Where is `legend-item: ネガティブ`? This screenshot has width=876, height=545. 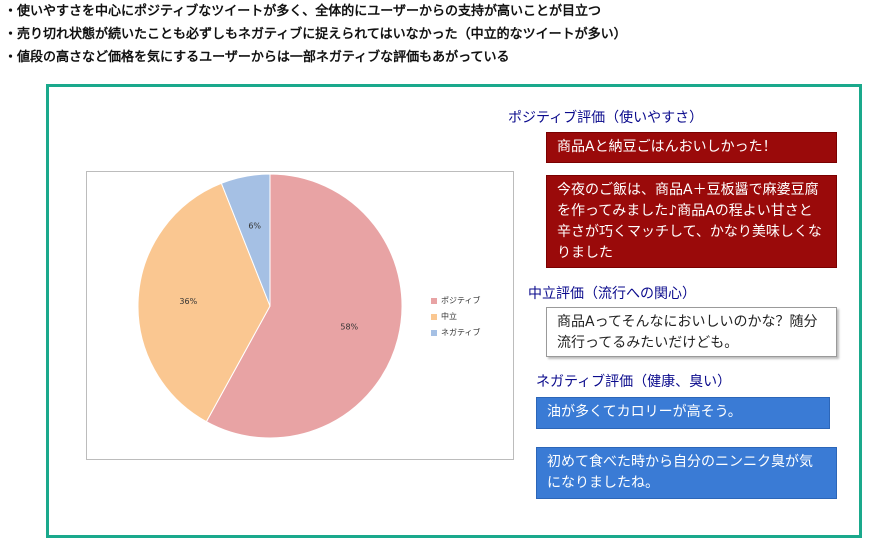 legend-item: ネガティブ is located at coordinates (456, 333).